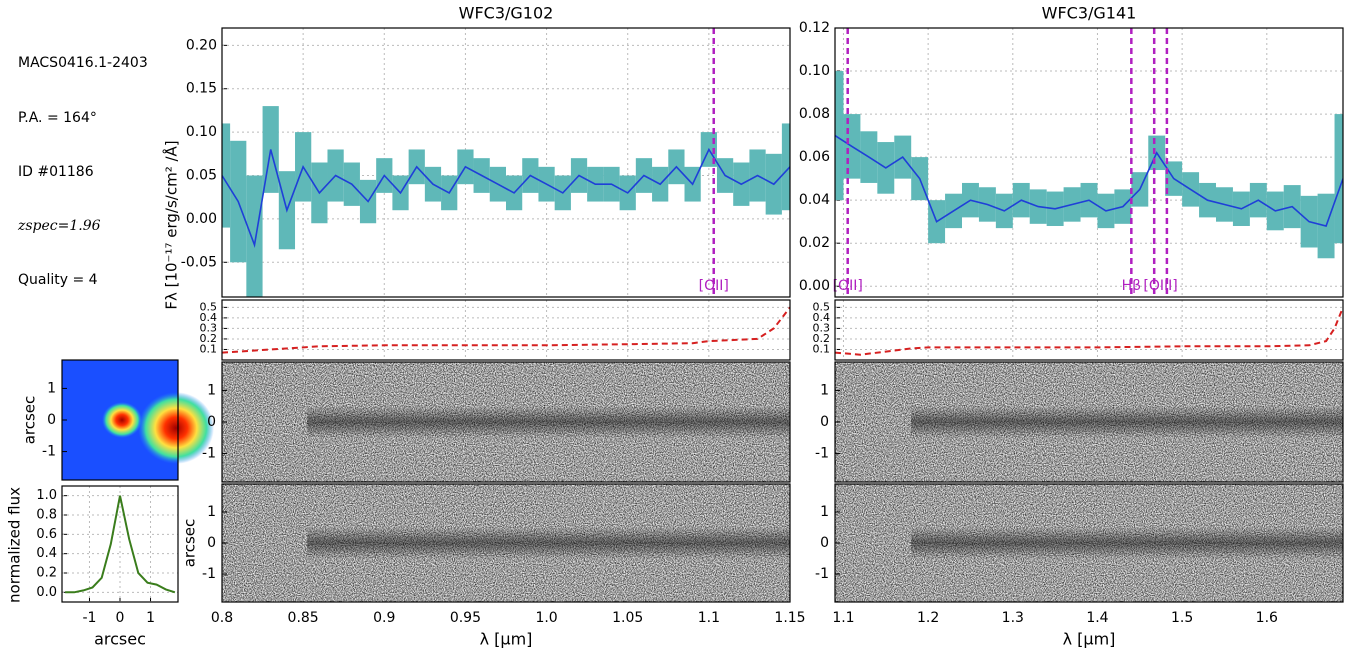 The width and height of the screenshot is (1350, 655). I want to click on profile-frame, so click(120, 544).